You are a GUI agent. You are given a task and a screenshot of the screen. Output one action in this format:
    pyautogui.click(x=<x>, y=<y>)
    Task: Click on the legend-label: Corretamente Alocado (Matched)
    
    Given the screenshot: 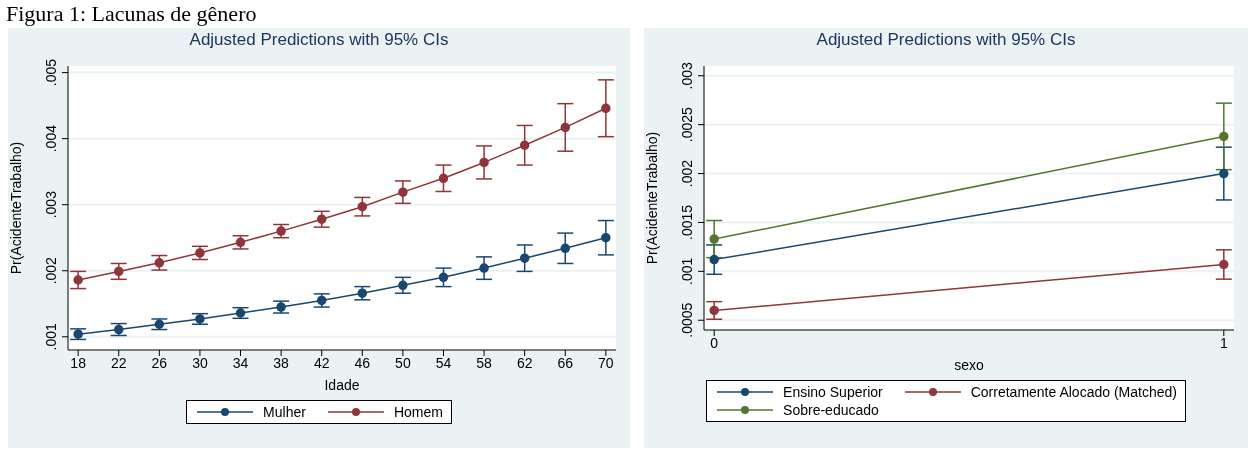 What is the action you would take?
    pyautogui.click(x=1073, y=392)
    